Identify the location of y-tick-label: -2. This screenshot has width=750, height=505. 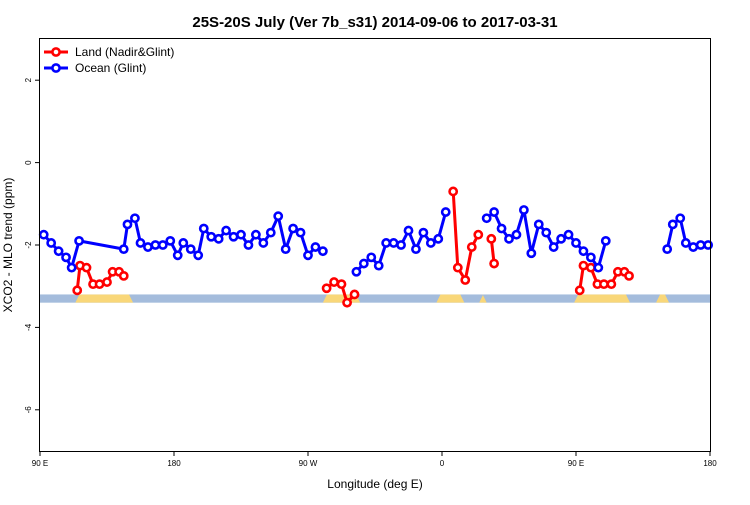
(28, 245).